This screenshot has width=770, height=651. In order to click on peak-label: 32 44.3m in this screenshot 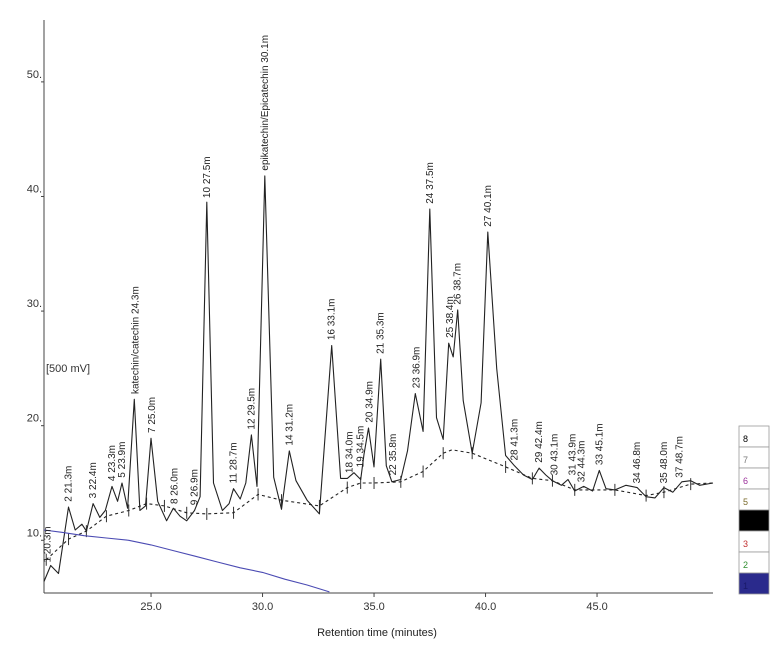, I will do `click(581, 462)`.